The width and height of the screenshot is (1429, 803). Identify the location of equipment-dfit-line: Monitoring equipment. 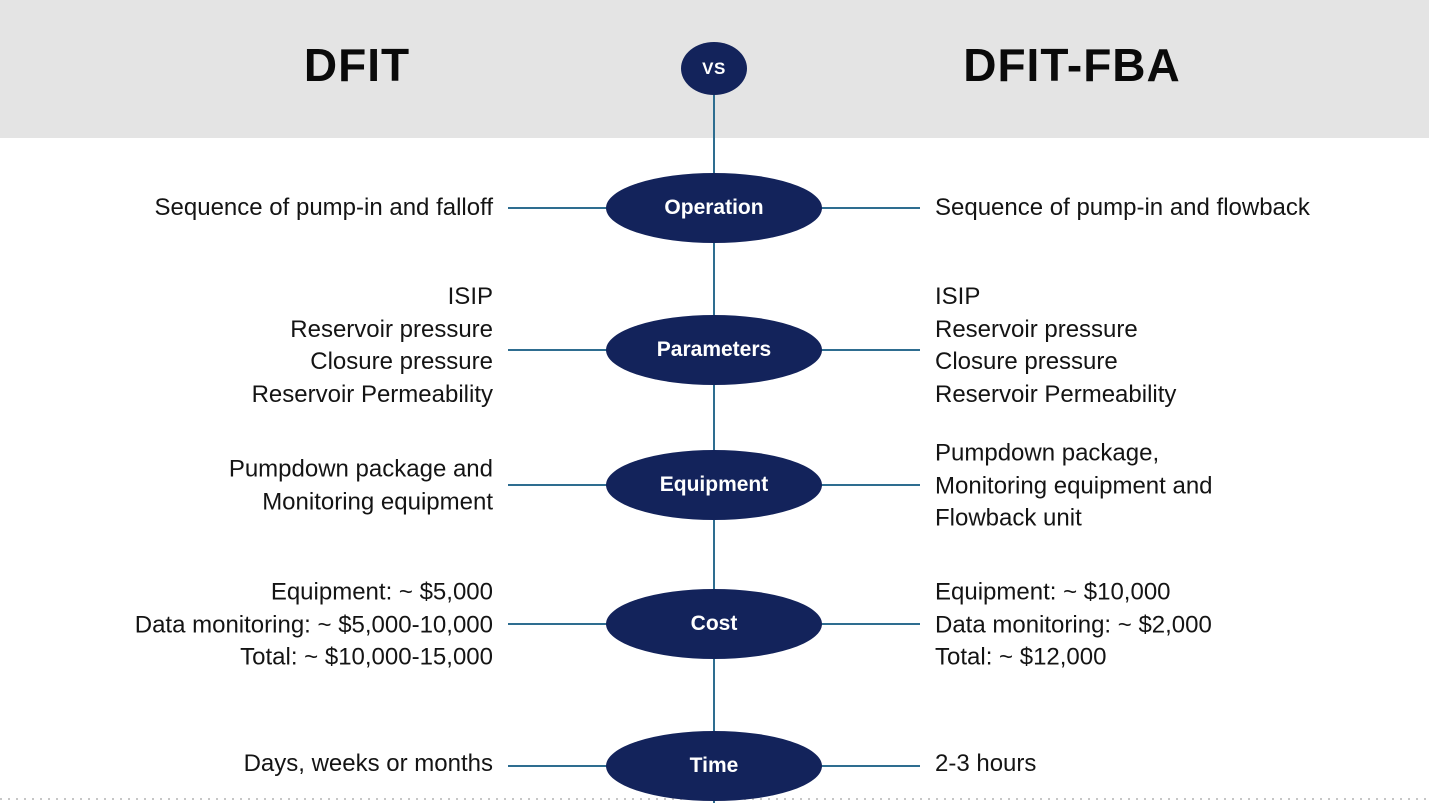
(377, 501).